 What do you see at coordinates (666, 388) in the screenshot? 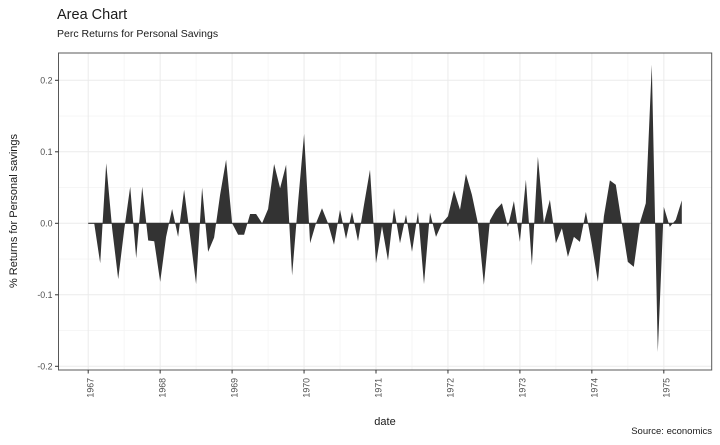
I see `x-tick-label: 1975` at bounding box center [666, 388].